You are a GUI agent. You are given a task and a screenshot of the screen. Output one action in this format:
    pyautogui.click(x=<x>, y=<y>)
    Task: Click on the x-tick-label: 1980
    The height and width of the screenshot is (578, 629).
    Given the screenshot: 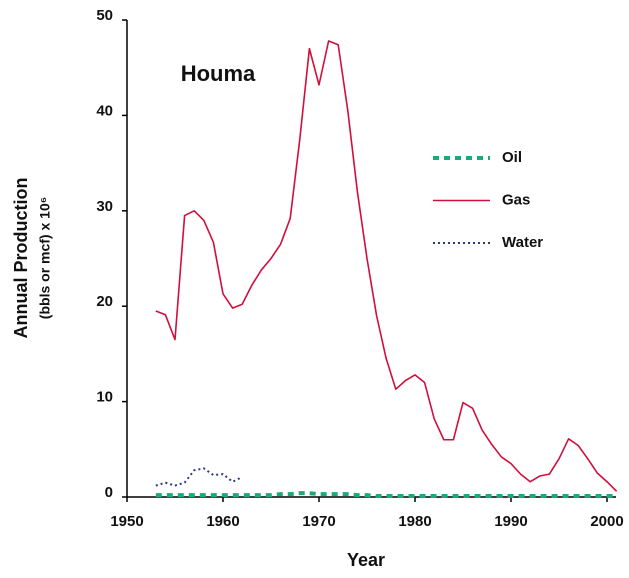 What is the action you would take?
    pyautogui.click(x=414, y=521)
    